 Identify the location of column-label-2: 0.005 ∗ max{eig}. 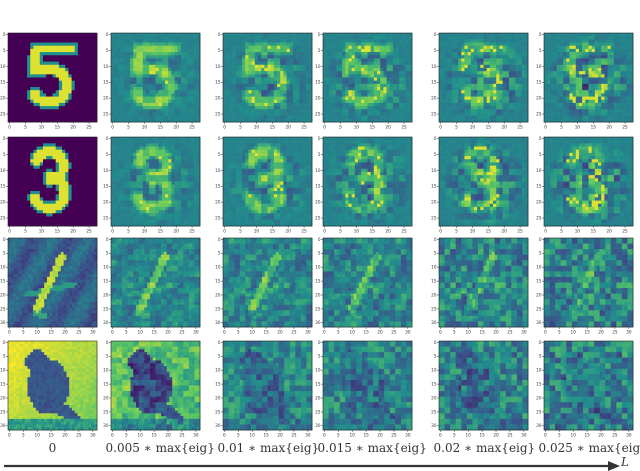
(156, 448).